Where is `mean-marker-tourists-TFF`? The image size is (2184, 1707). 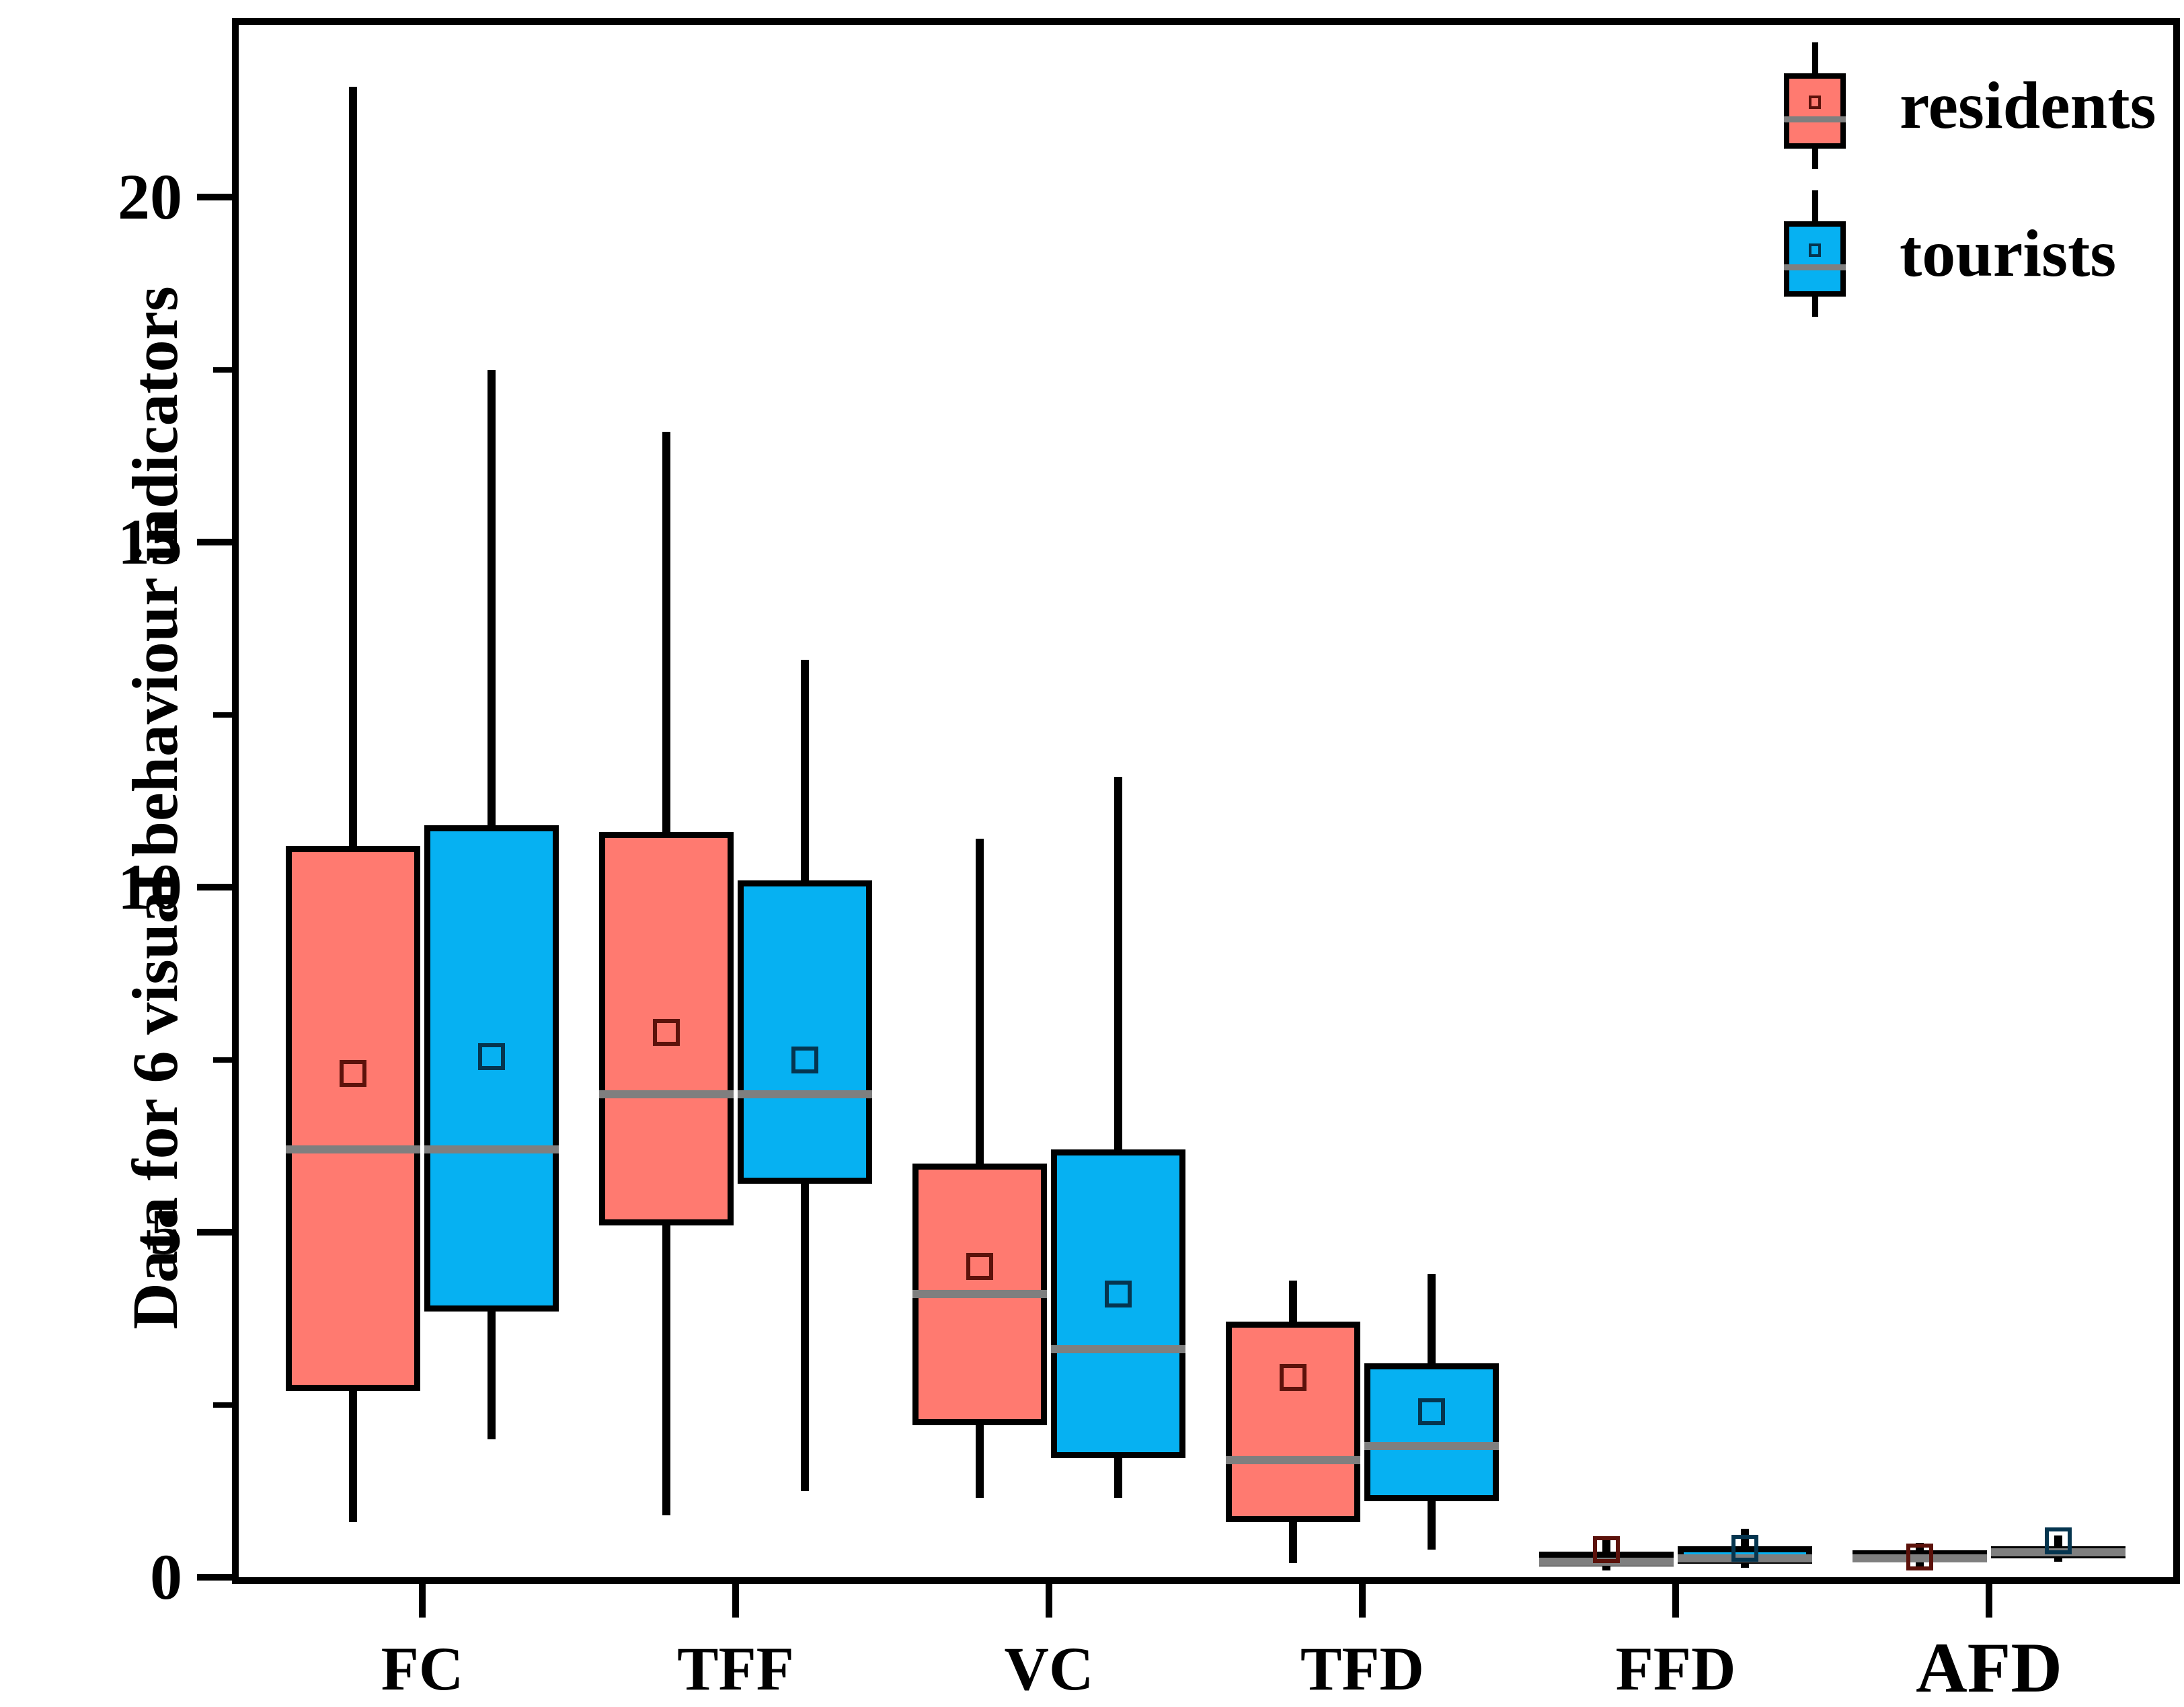
mean-marker-tourists-TFF is located at coordinates (804, 1059).